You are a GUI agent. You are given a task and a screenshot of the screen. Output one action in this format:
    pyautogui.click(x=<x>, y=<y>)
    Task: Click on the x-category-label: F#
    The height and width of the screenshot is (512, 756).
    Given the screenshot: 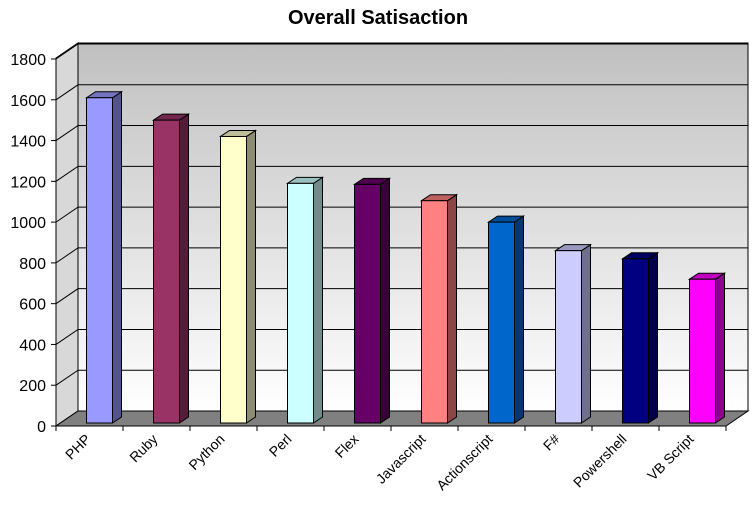 What is the action you would take?
    pyautogui.click(x=551, y=442)
    